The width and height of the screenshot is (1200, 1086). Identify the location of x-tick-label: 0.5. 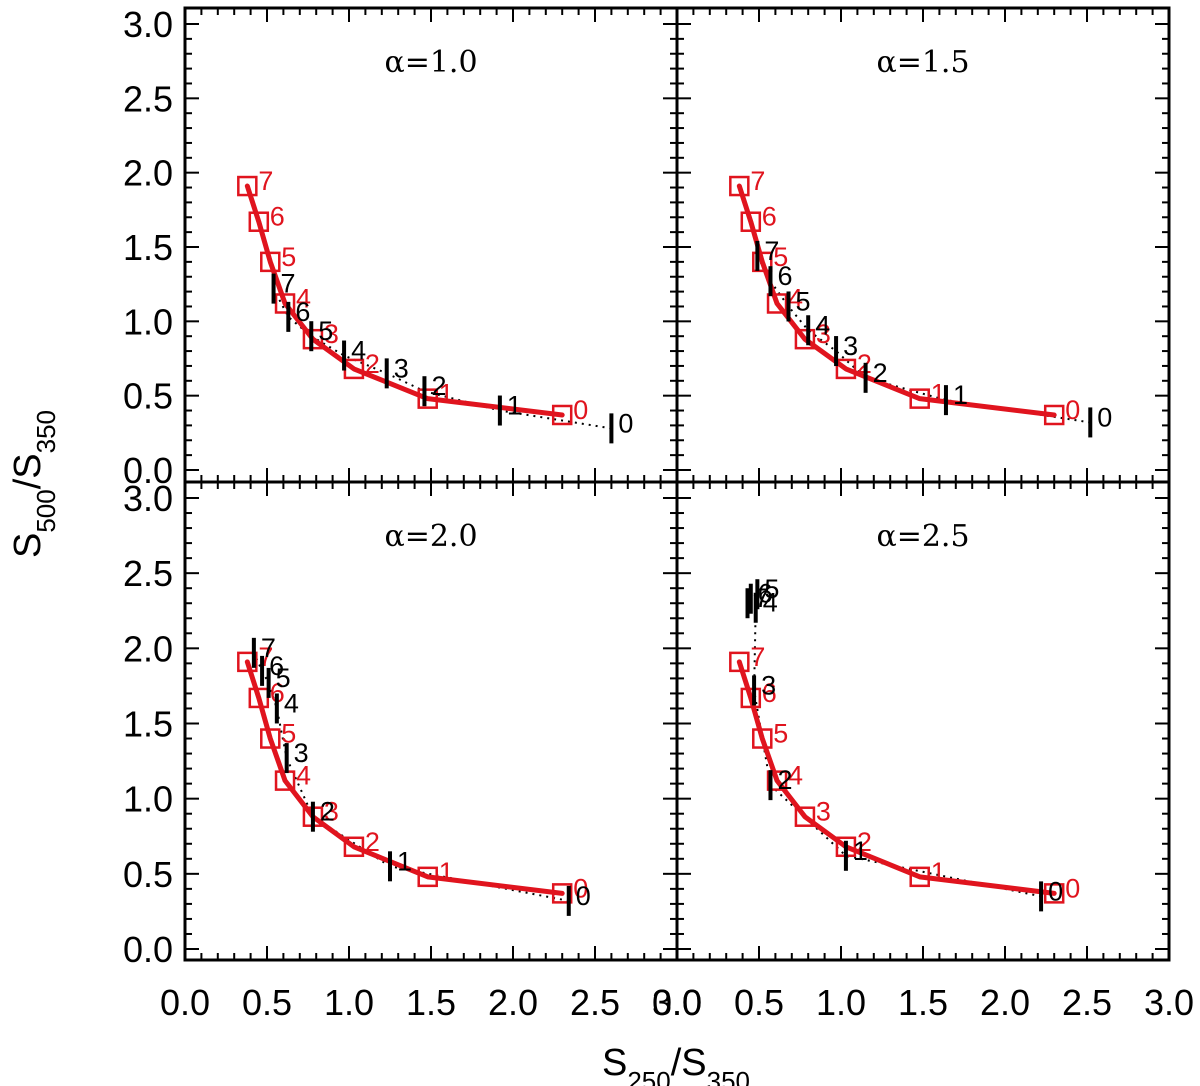
(759, 1002).